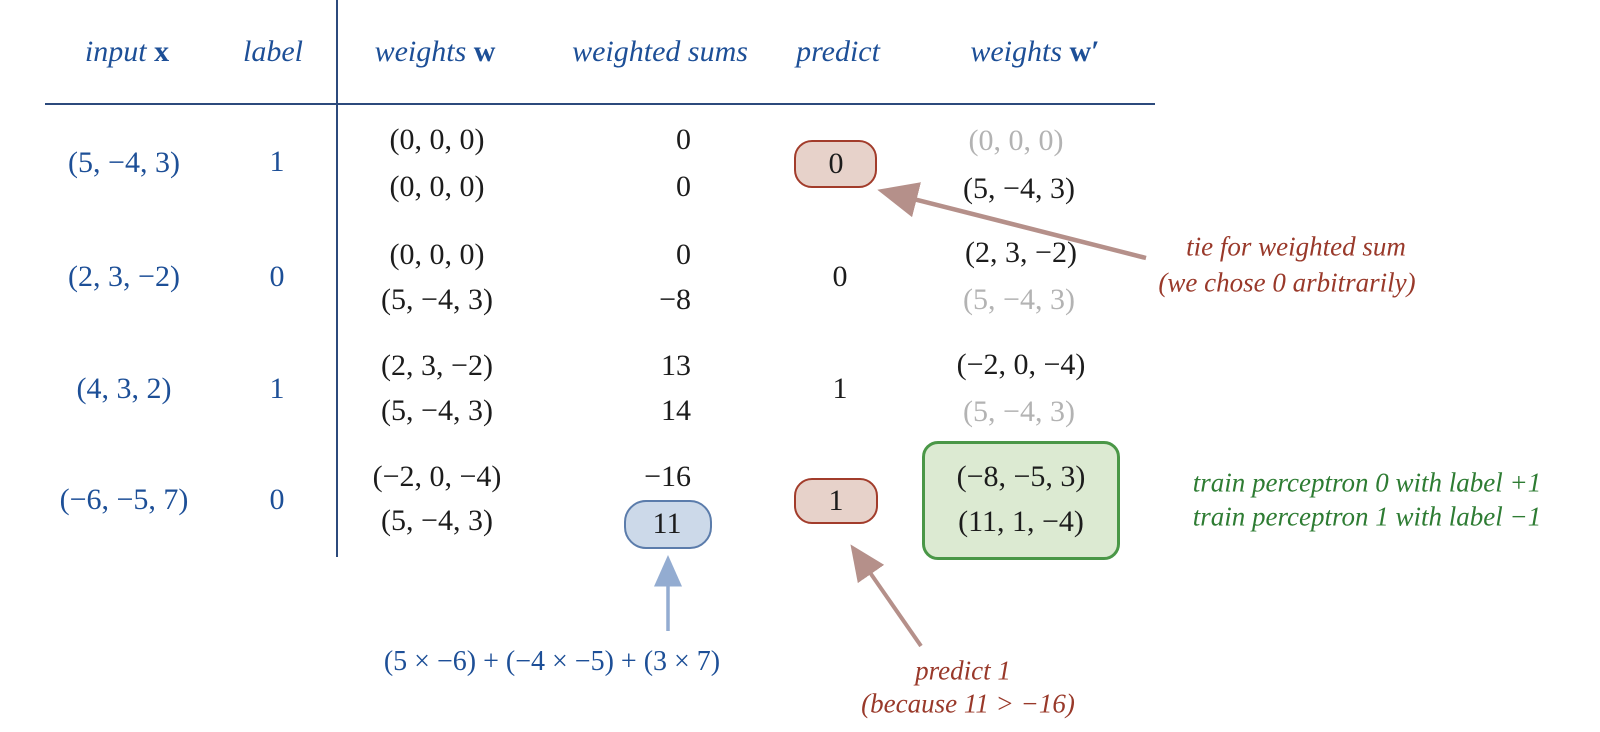 This screenshot has width=1600, height=732. What do you see at coordinates (660, 51) in the screenshot?
I see `col-header-weighted-sums: weighted sums` at bounding box center [660, 51].